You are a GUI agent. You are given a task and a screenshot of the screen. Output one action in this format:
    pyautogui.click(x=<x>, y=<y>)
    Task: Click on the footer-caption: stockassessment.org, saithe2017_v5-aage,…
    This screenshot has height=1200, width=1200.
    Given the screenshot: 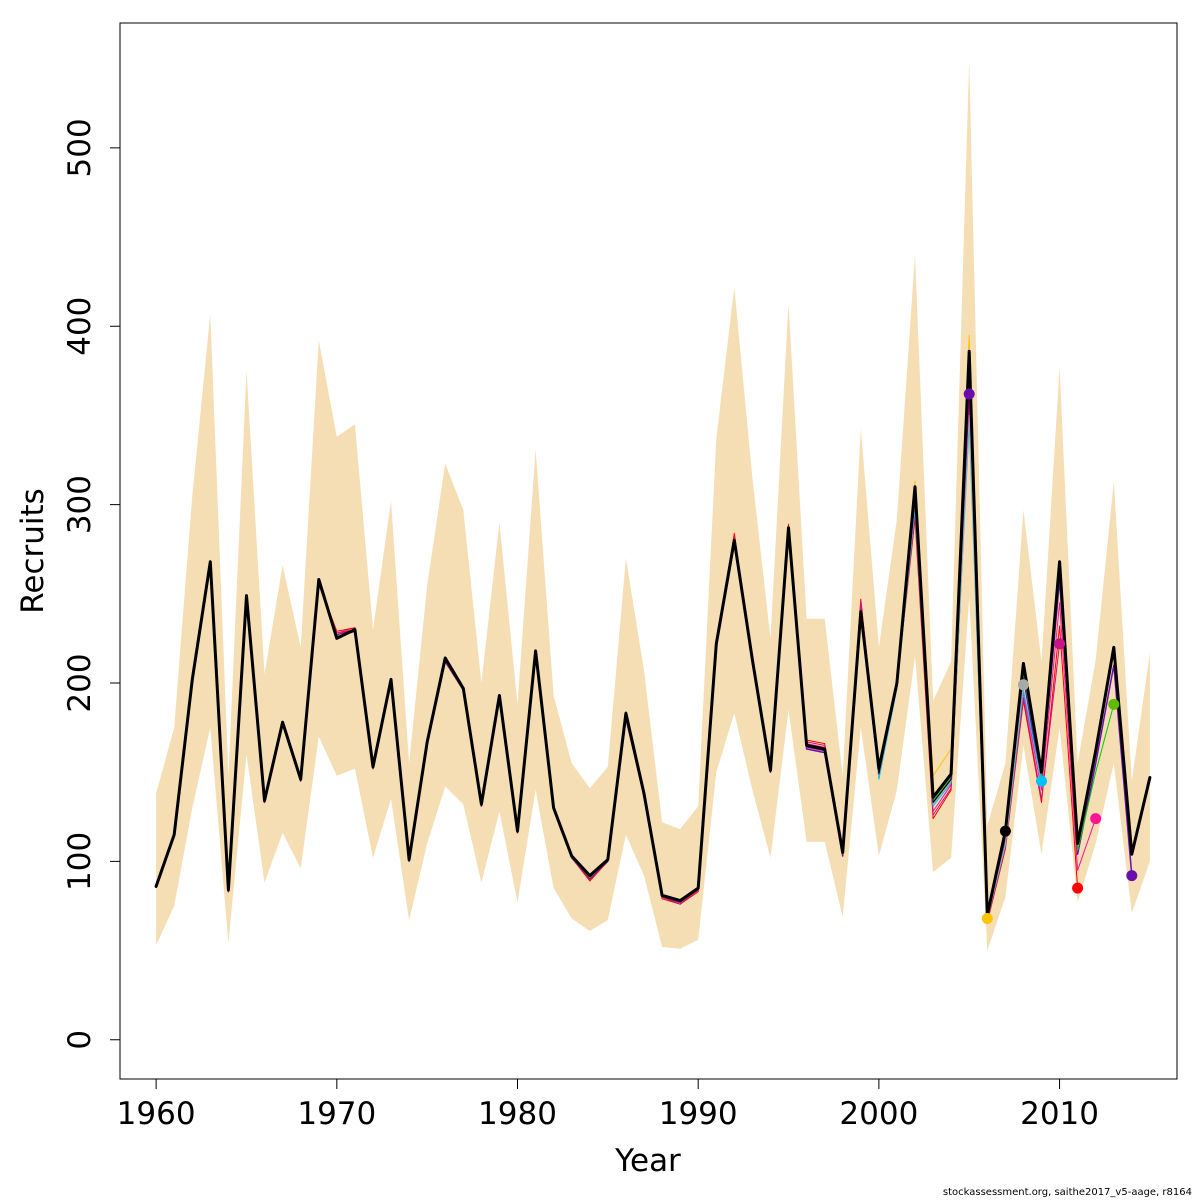 What is the action you would take?
    pyautogui.click(x=1067, y=1192)
    